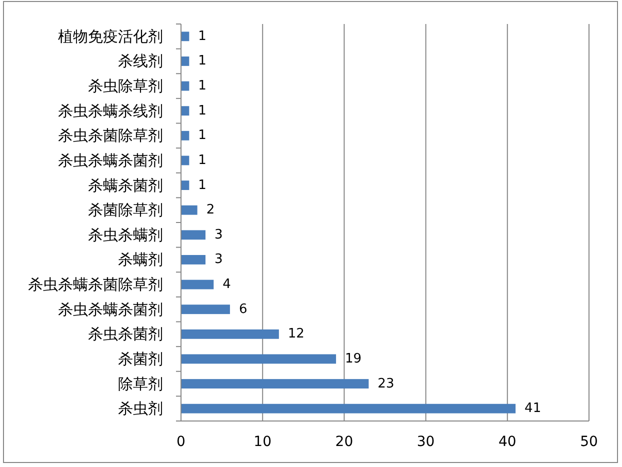 The width and height of the screenshot is (622, 467). Describe the element at coordinates (425, 442) in the screenshot. I see `x-tick-label: 30` at that location.